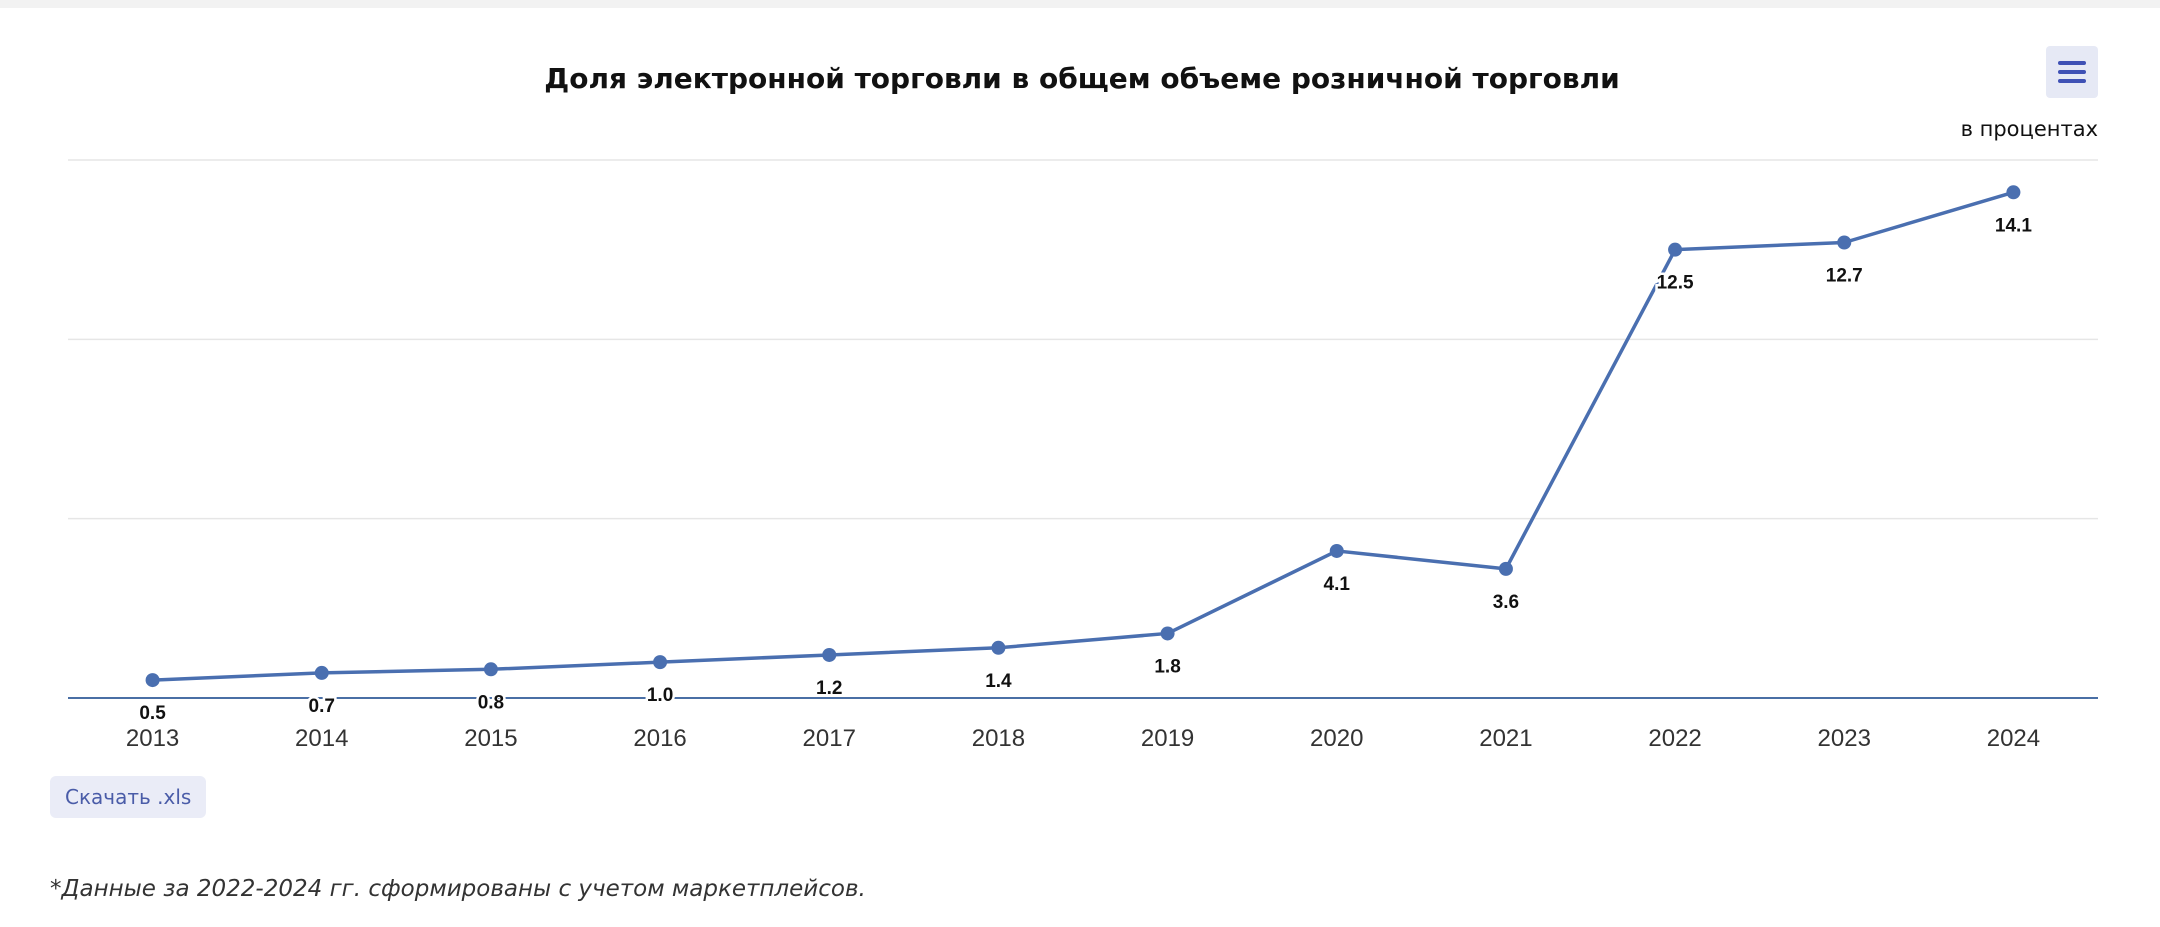  I want to click on data-label: 12.7, so click(1844, 275).